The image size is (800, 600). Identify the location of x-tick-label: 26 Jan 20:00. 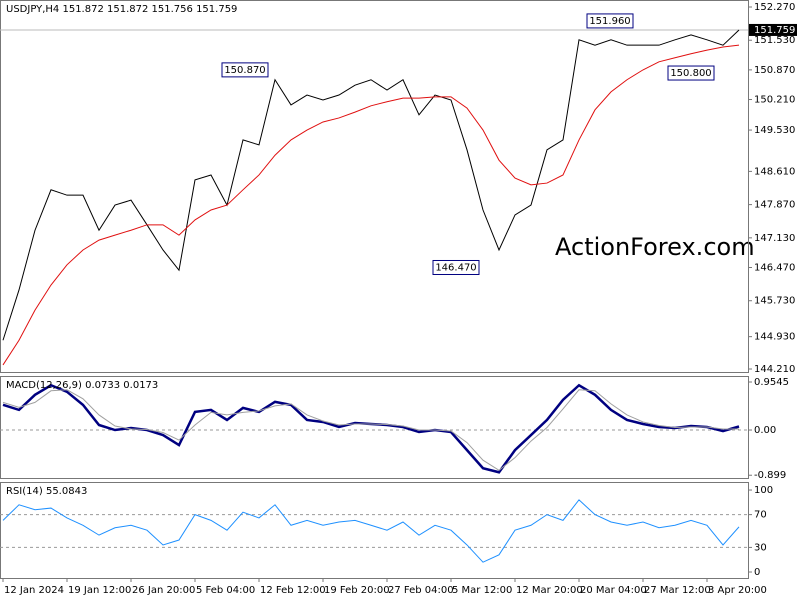
(163, 590).